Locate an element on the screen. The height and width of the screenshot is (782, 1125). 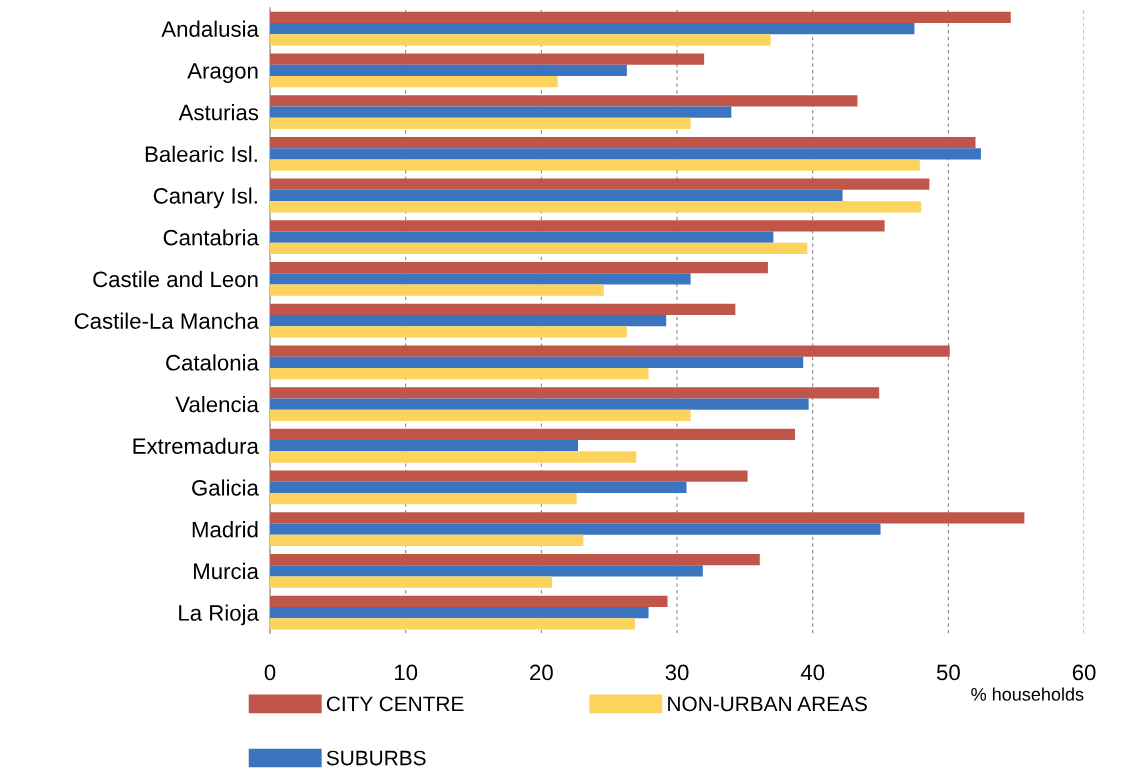
y-tick-label: Castile and Leon is located at coordinates (175, 279).